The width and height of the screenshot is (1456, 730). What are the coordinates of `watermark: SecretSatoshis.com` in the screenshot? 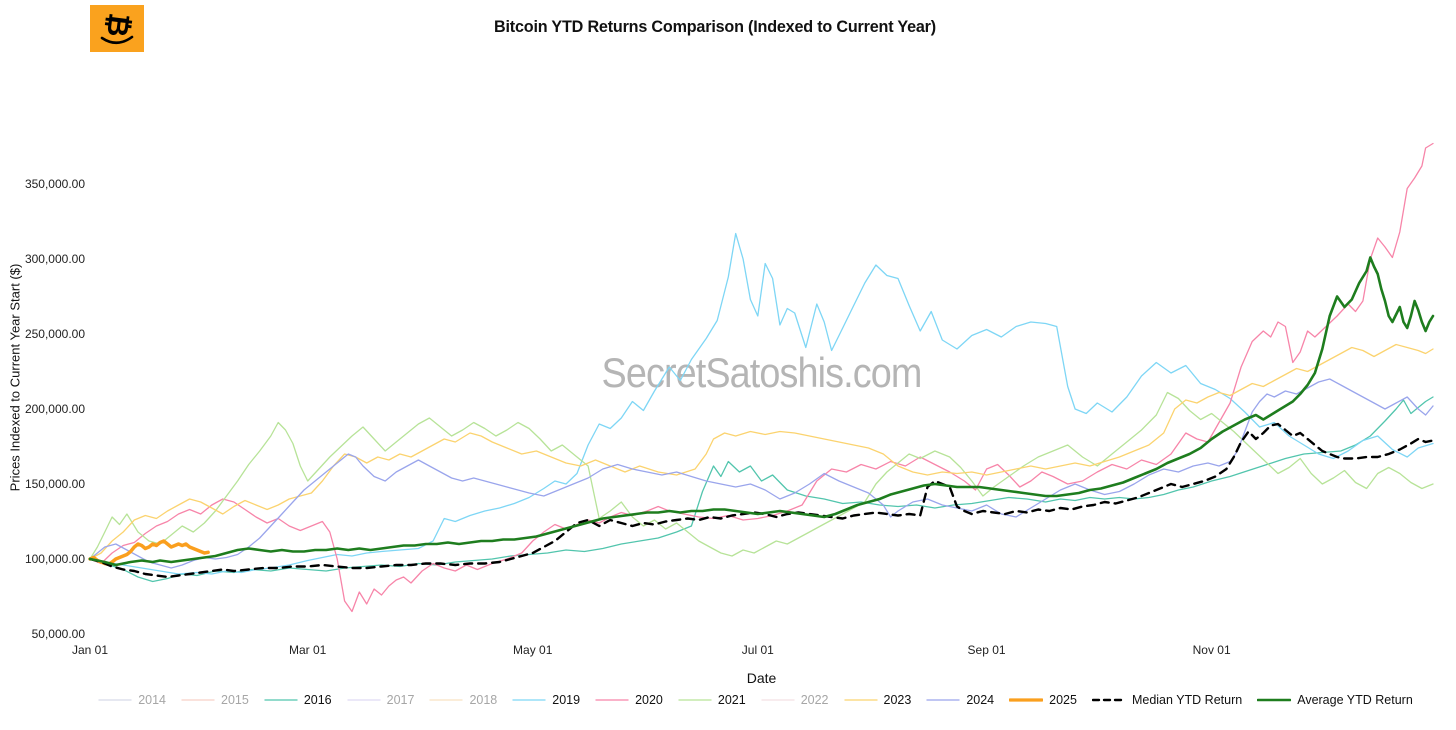 It's located at (762, 372).